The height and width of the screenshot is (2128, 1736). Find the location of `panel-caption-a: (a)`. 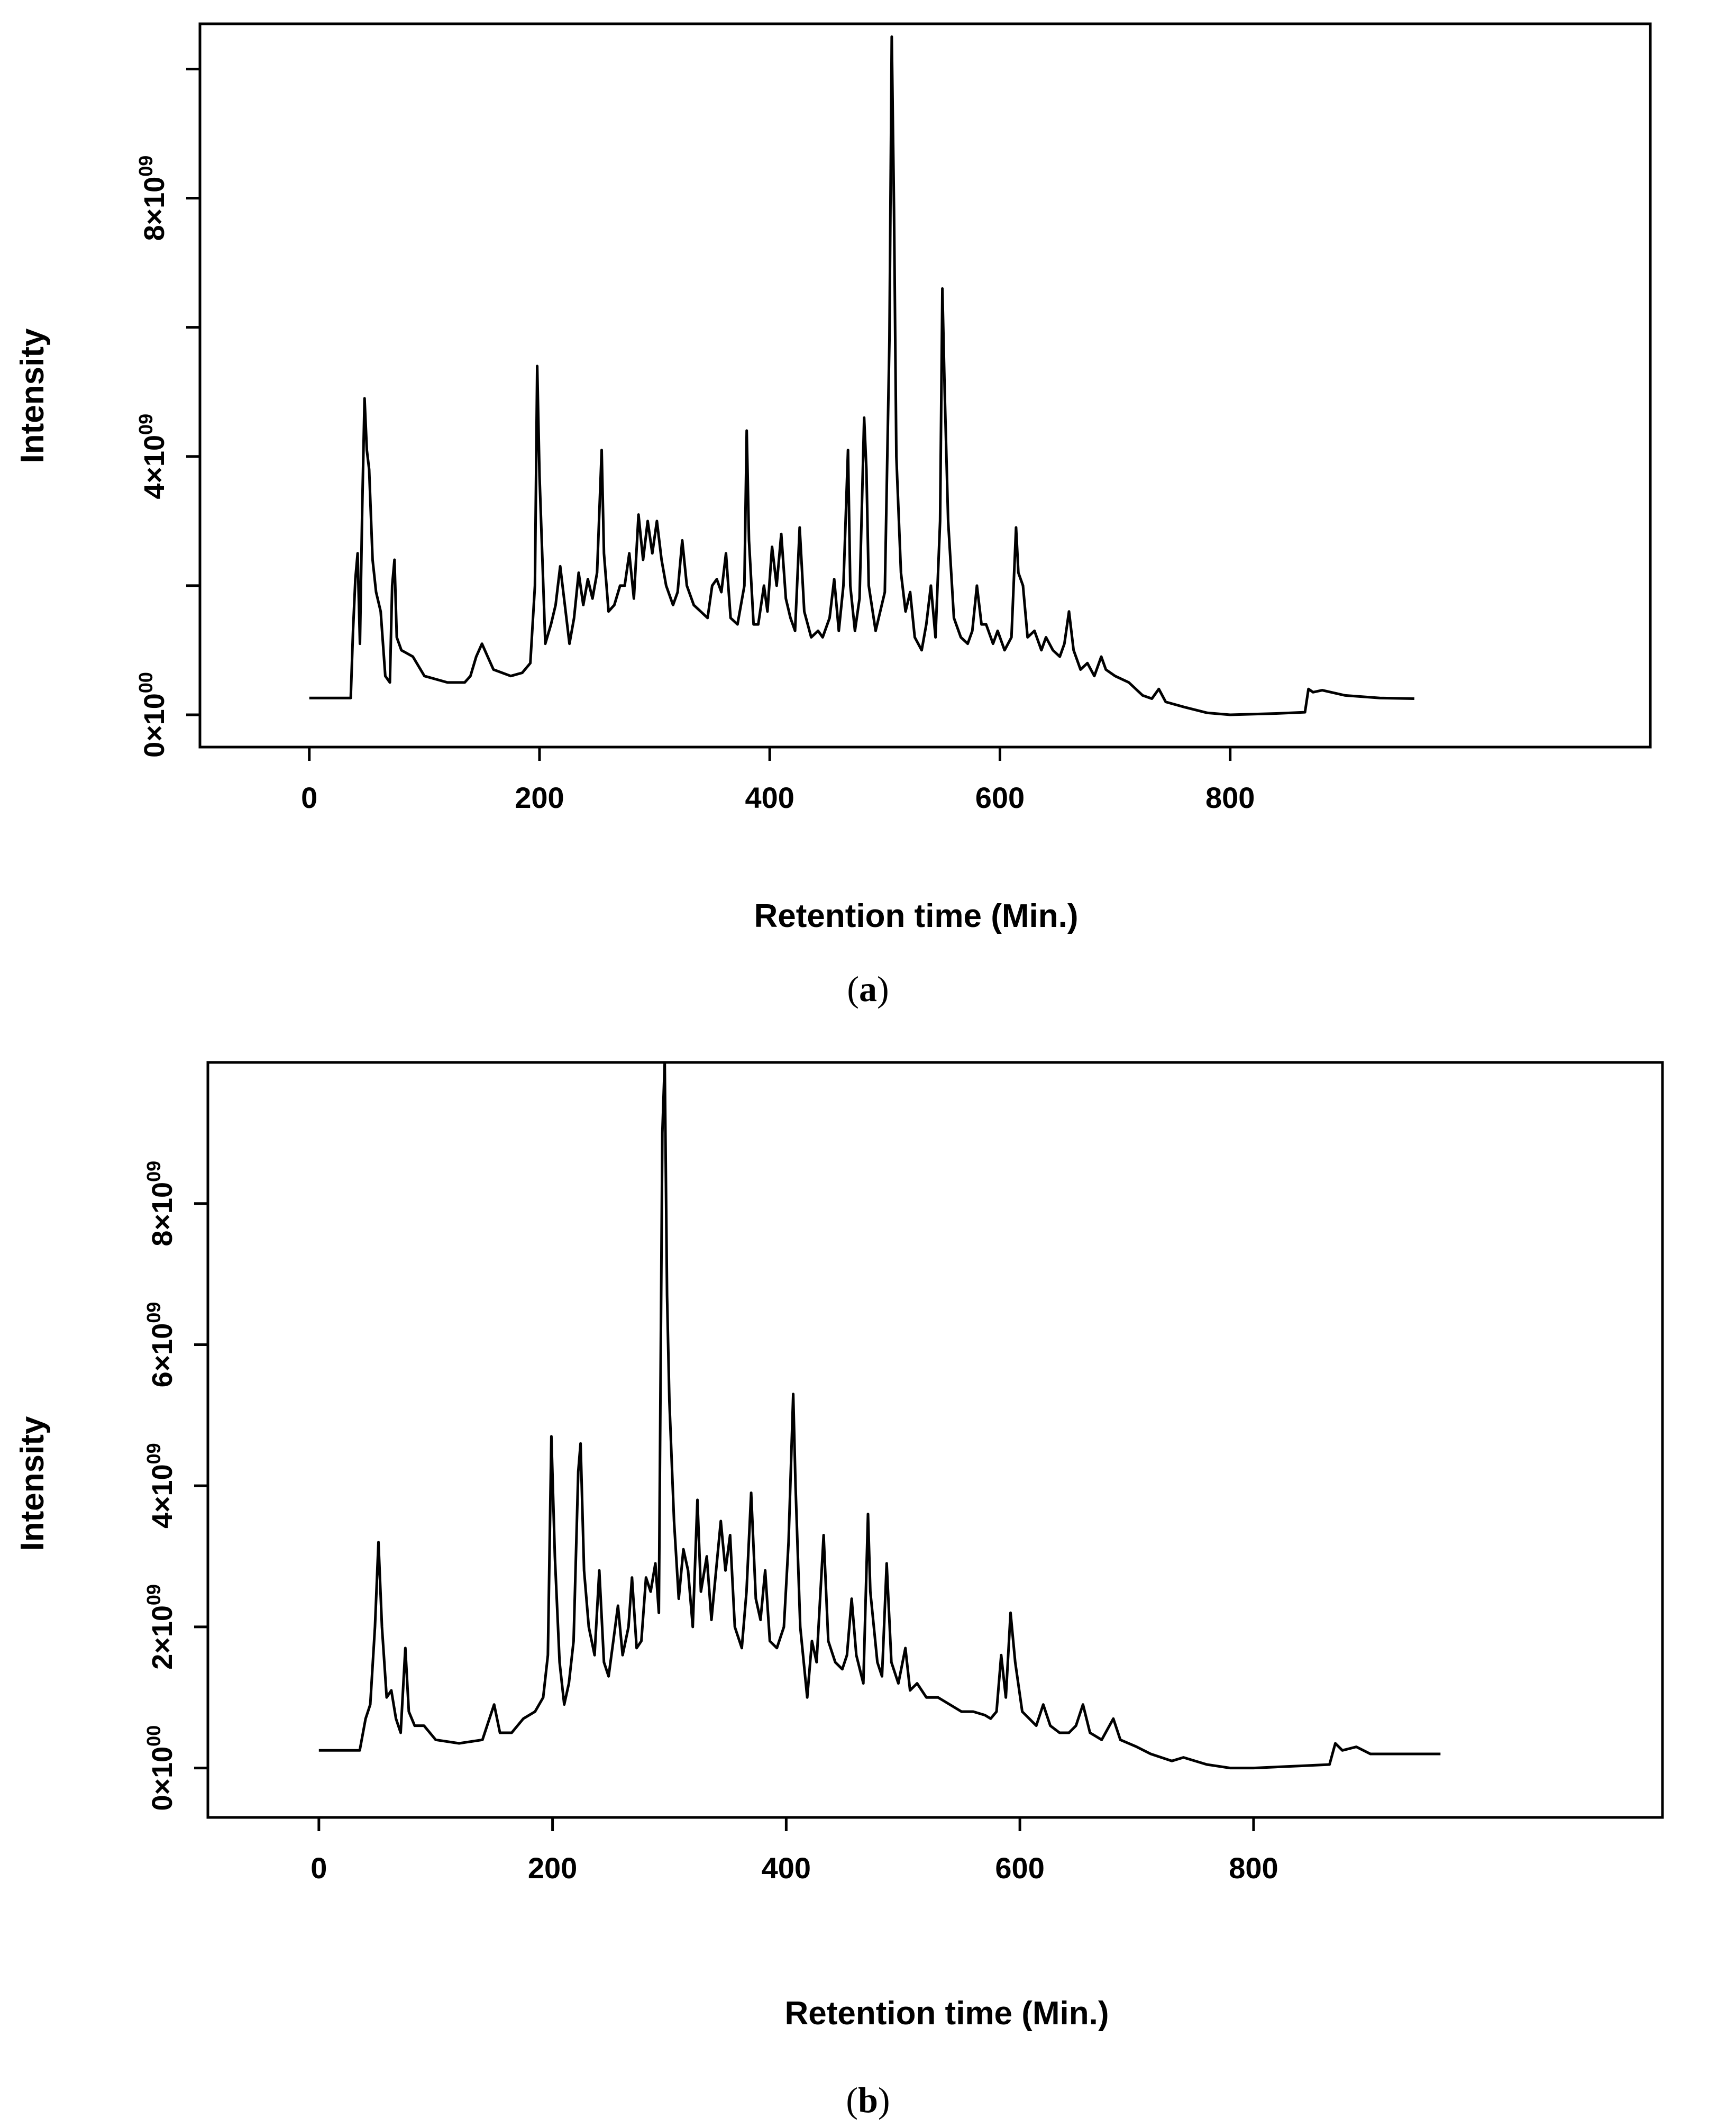

panel-caption-a: (a) is located at coordinates (868, 989).